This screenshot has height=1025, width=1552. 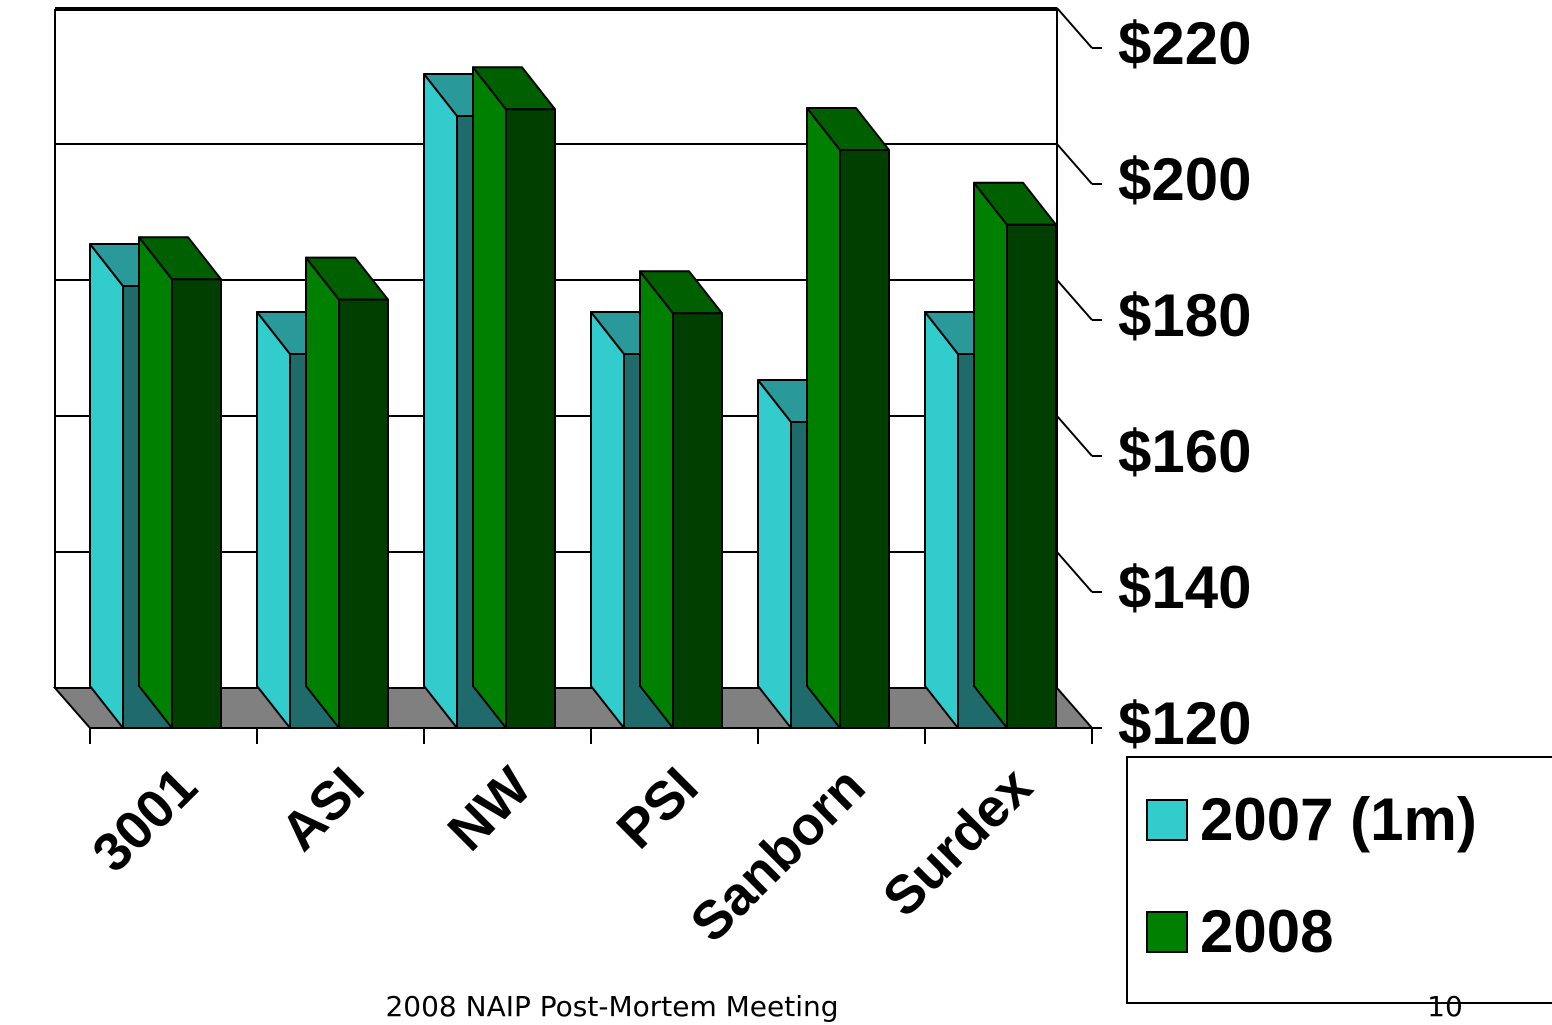 What do you see at coordinates (658, 808) in the screenshot?
I see `x-tick-label: PSI` at bounding box center [658, 808].